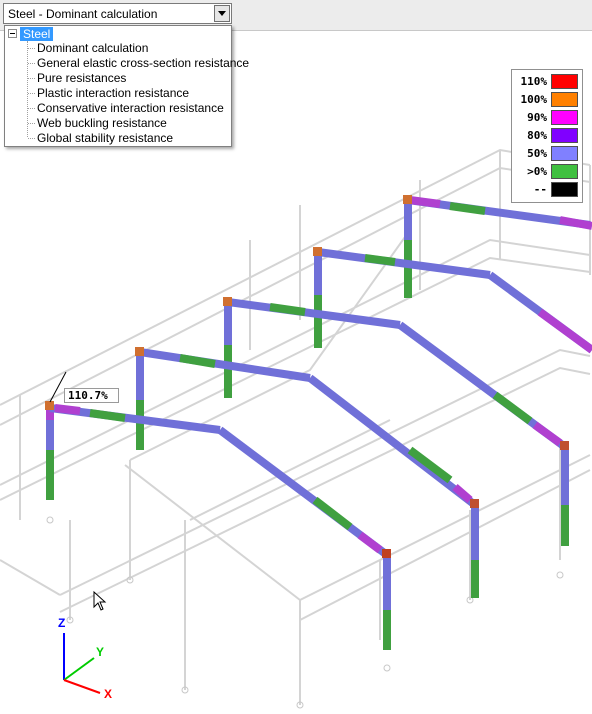 The height and width of the screenshot is (714, 592). I want to click on legend-row: 110%, so click(547, 81).